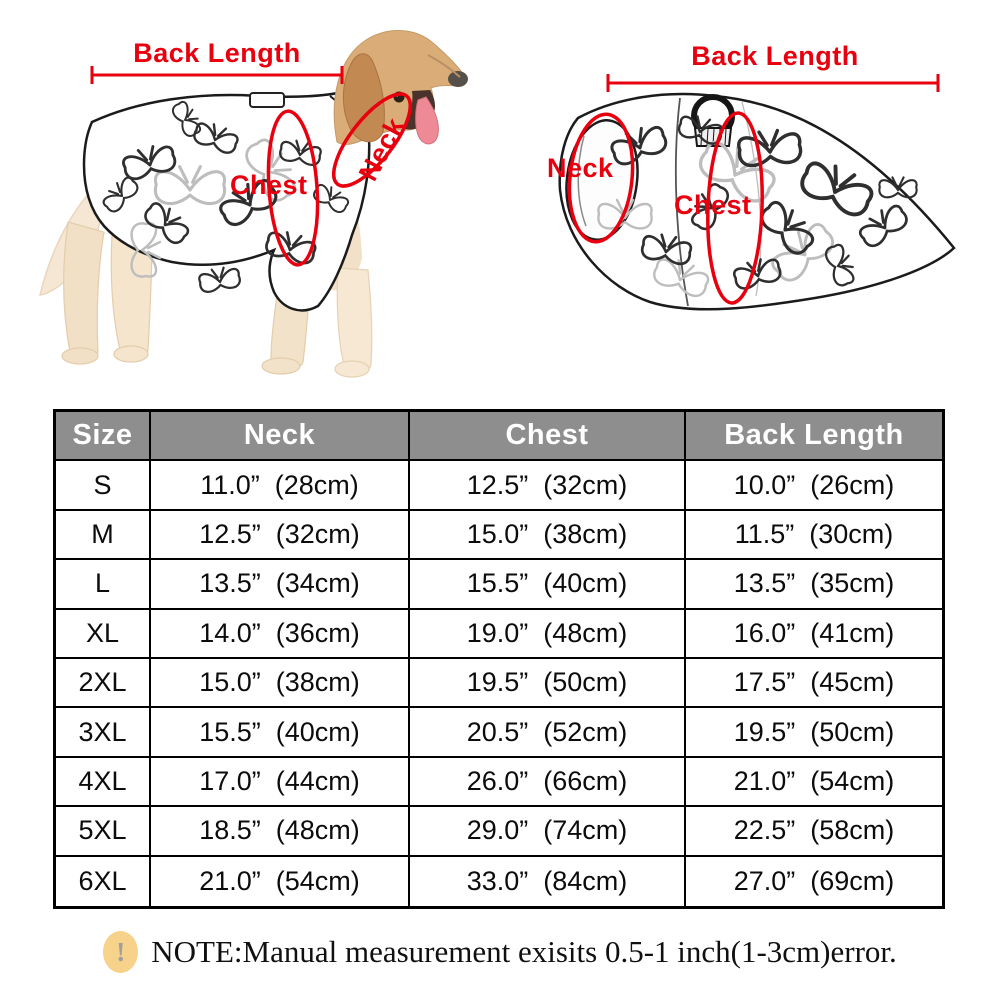 This screenshot has width=1000, height=1000. What do you see at coordinates (103, 782) in the screenshot?
I see `table-cell-size: 4XL` at bounding box center [103, 782].